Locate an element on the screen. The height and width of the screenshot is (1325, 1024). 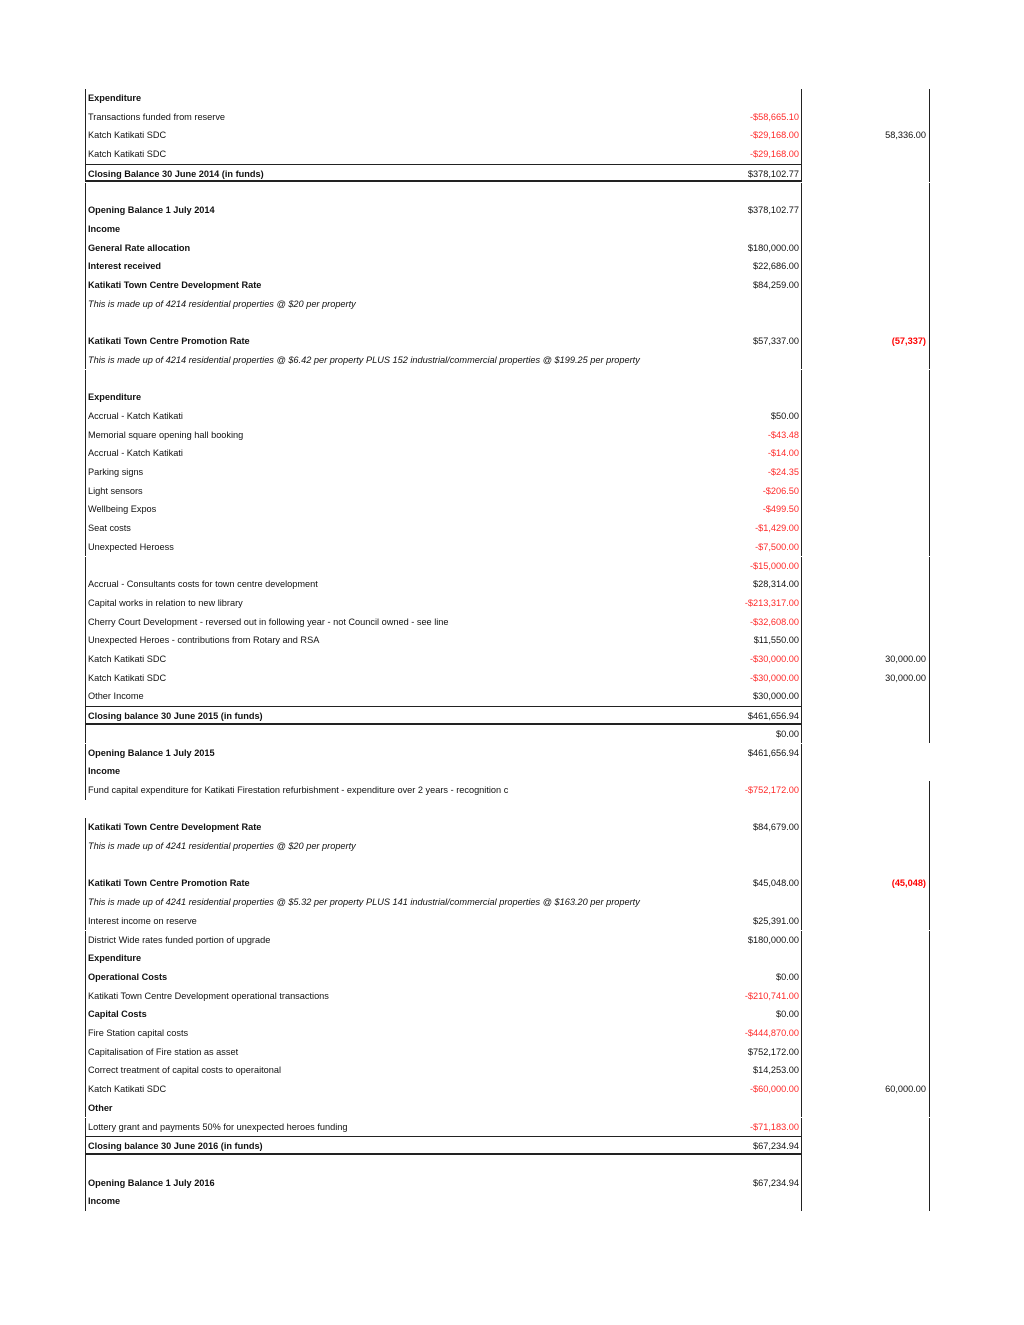
row-amount: -$29,168.00 is located at coordinates (751, 154).